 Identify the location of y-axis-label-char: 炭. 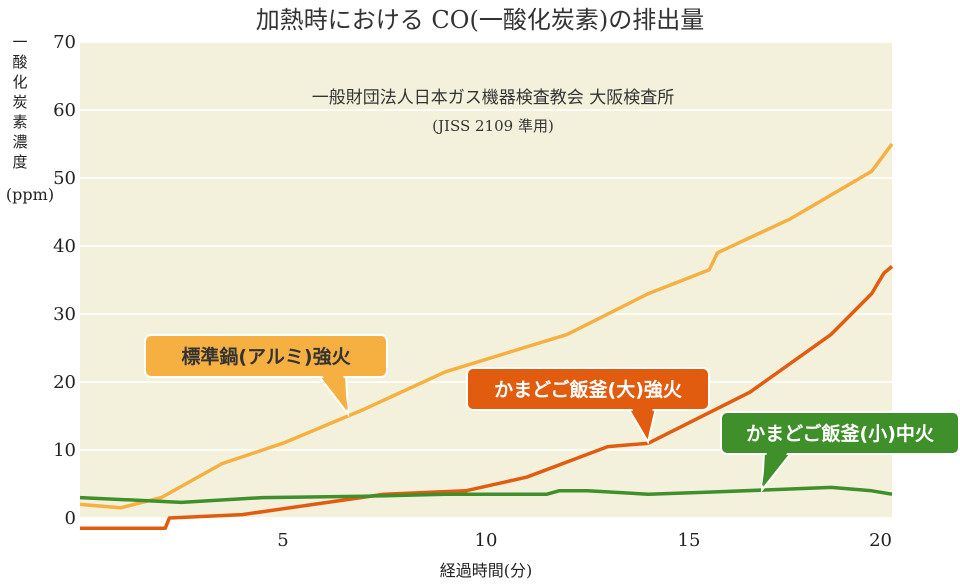
(19, 102).